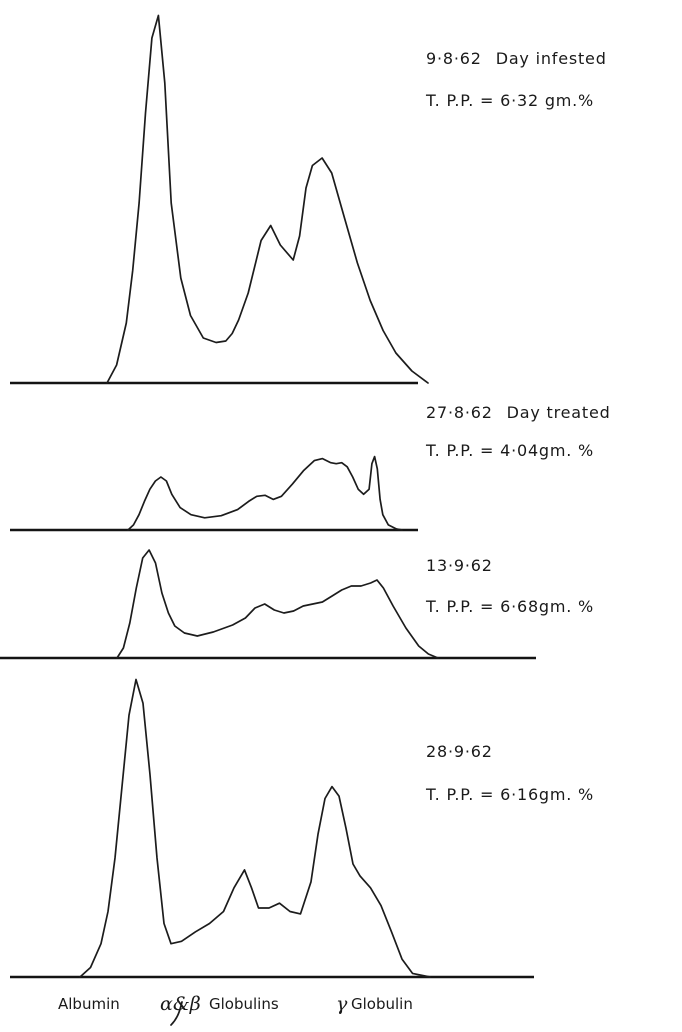  Describe the element at coordinates (509, 450) in the screenshot. I see `panel-2-tpp-label: T. P.P. = 4·04gm. %` at that location.